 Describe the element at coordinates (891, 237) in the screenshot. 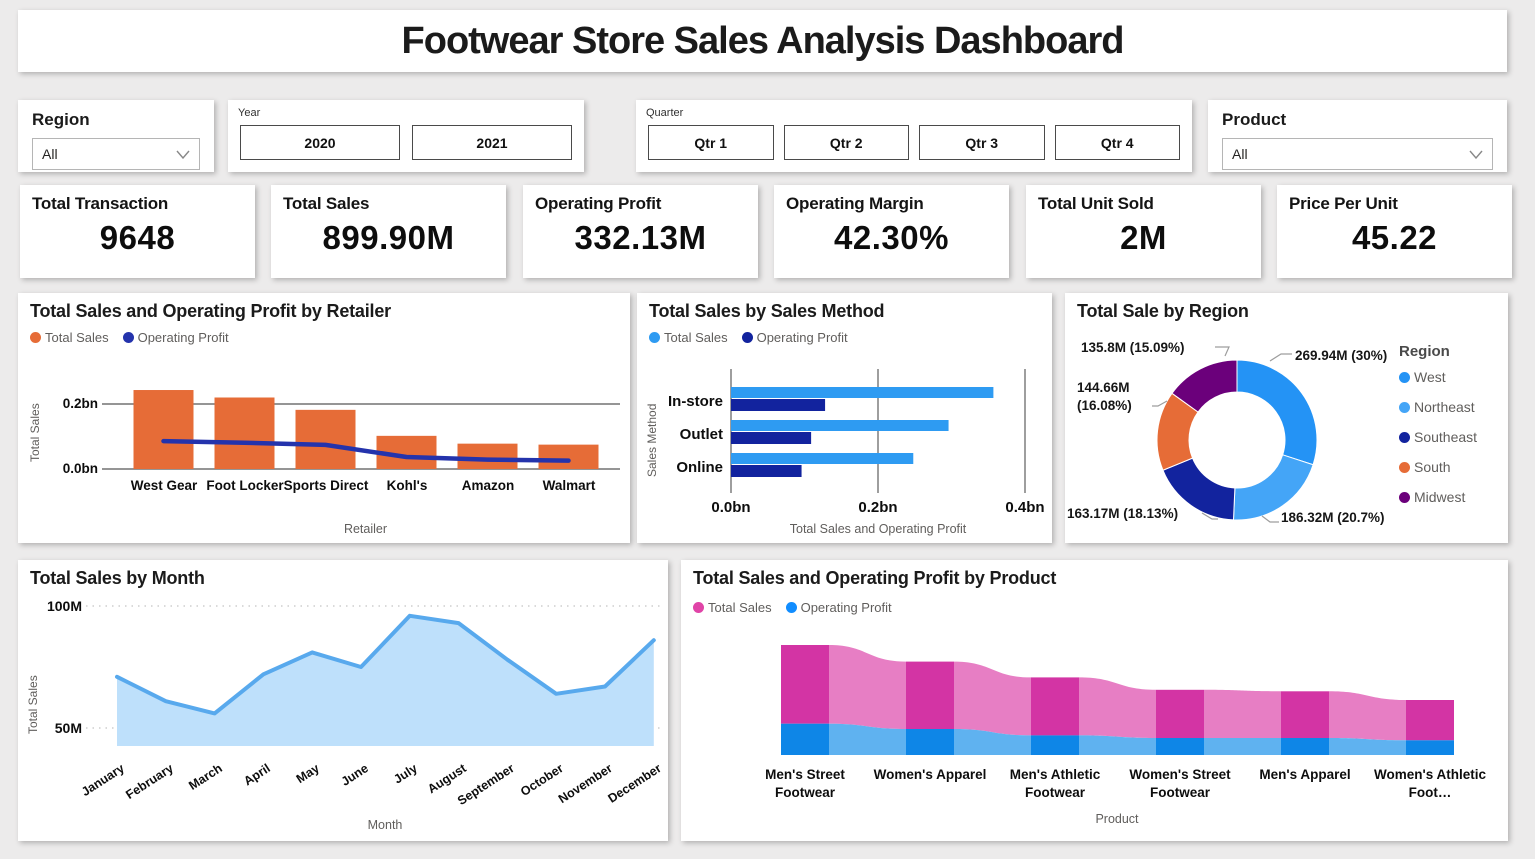

I see `kpi-value: 42.30%` at that location.